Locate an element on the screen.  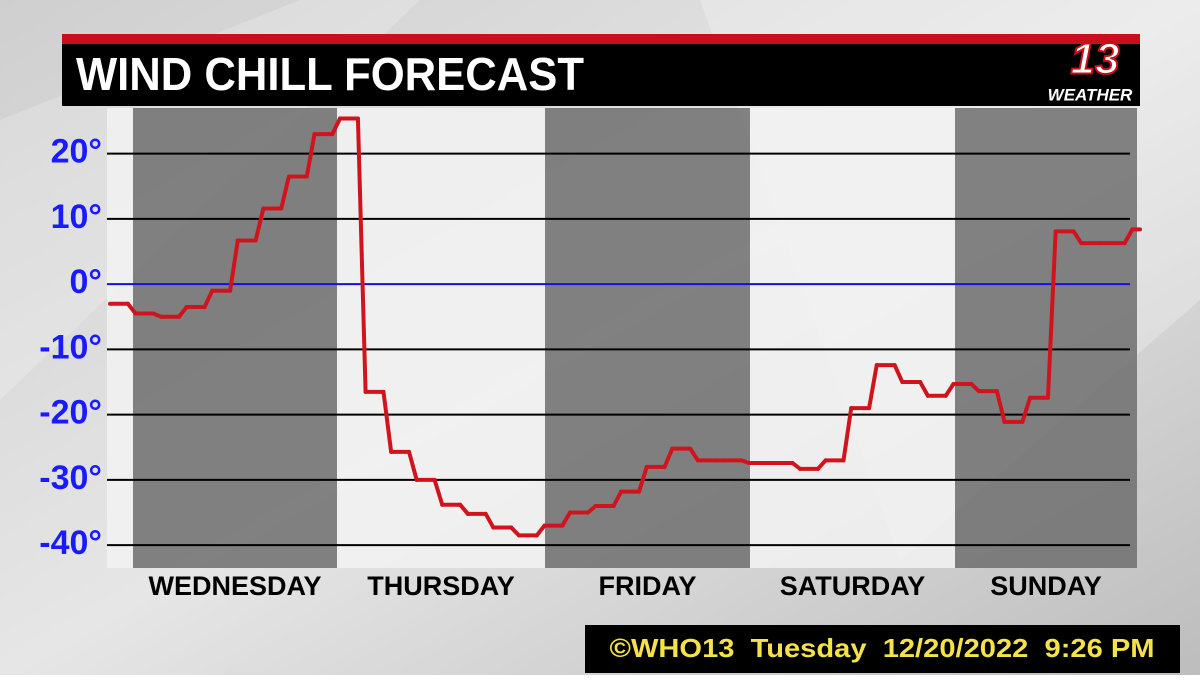
y-tick-label: -40° is located at coordinates (70, 543).